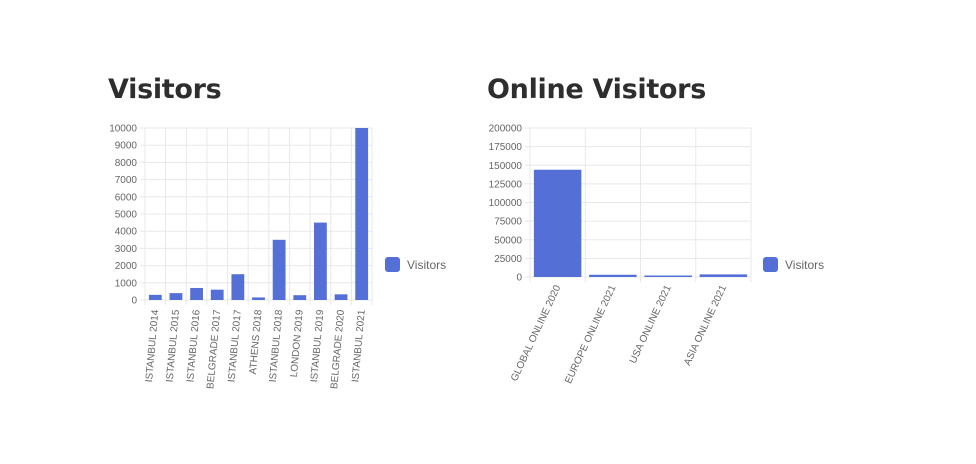 The image size is (976, 464). I want to click on x-tick-label: USA ONLINE 2021, so click(651, 324).